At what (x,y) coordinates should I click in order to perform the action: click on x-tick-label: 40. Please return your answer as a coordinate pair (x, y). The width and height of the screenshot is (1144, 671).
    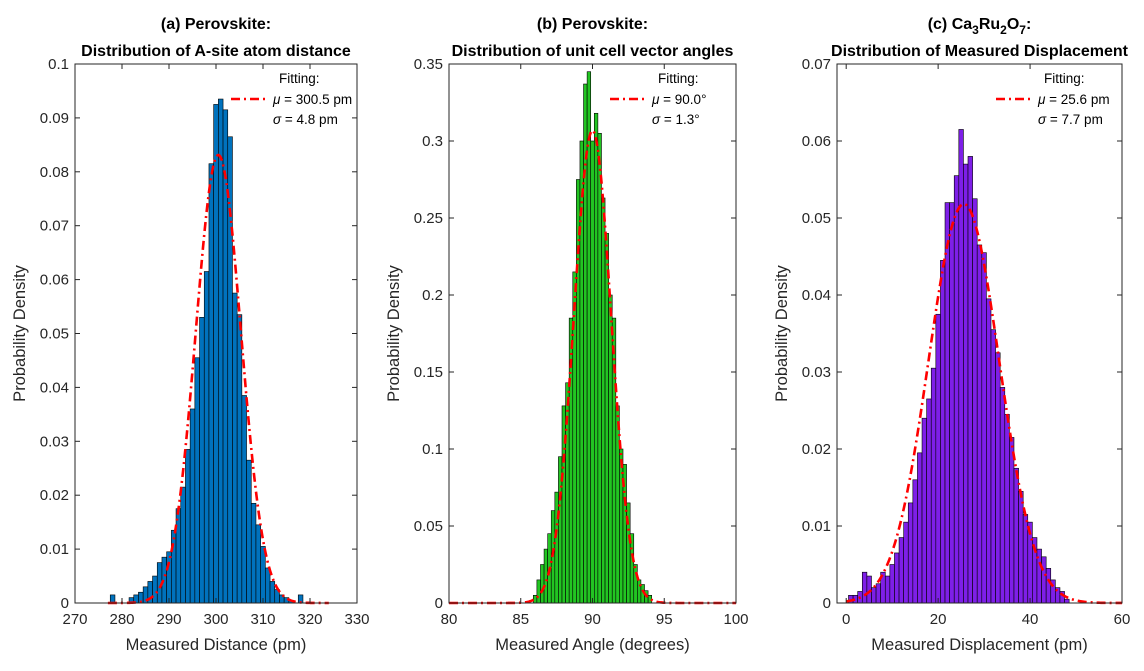
    Looking at the image, I should click on (1030, 619).